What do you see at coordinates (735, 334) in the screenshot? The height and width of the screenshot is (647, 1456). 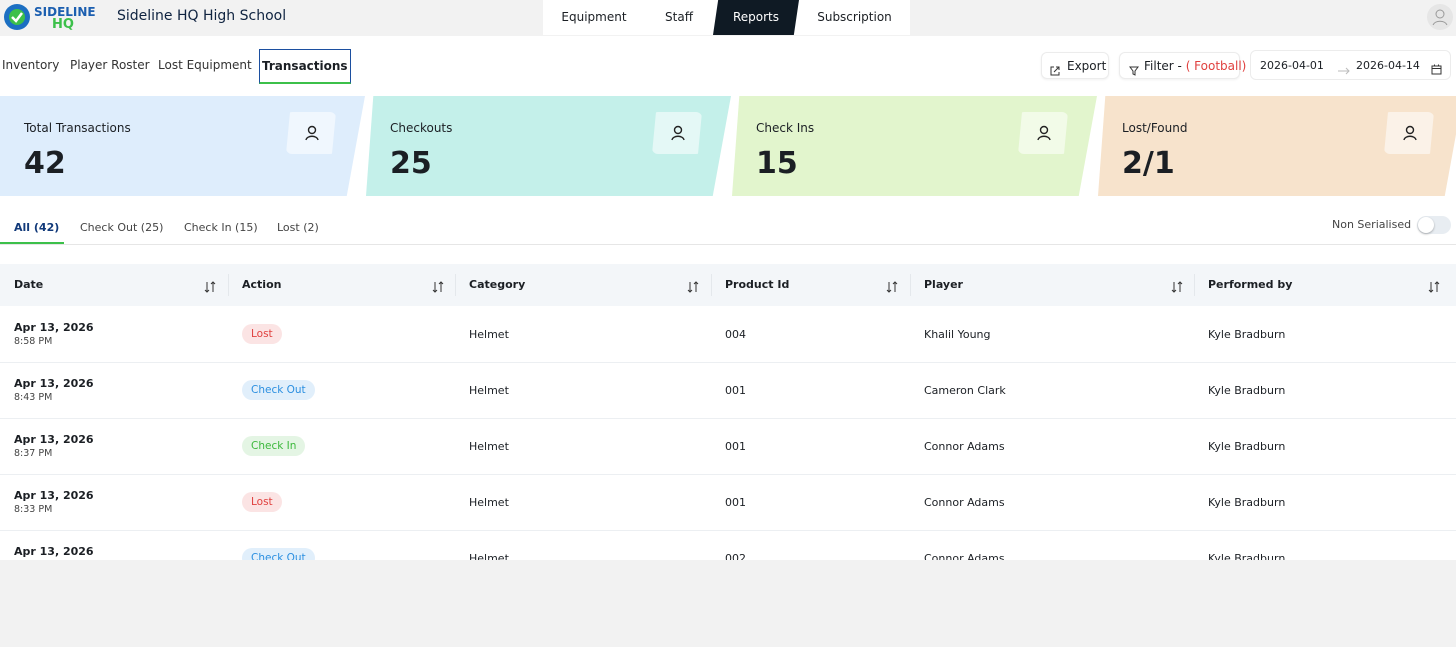 I see `product-id: 004` at bounding box center [735, 334].